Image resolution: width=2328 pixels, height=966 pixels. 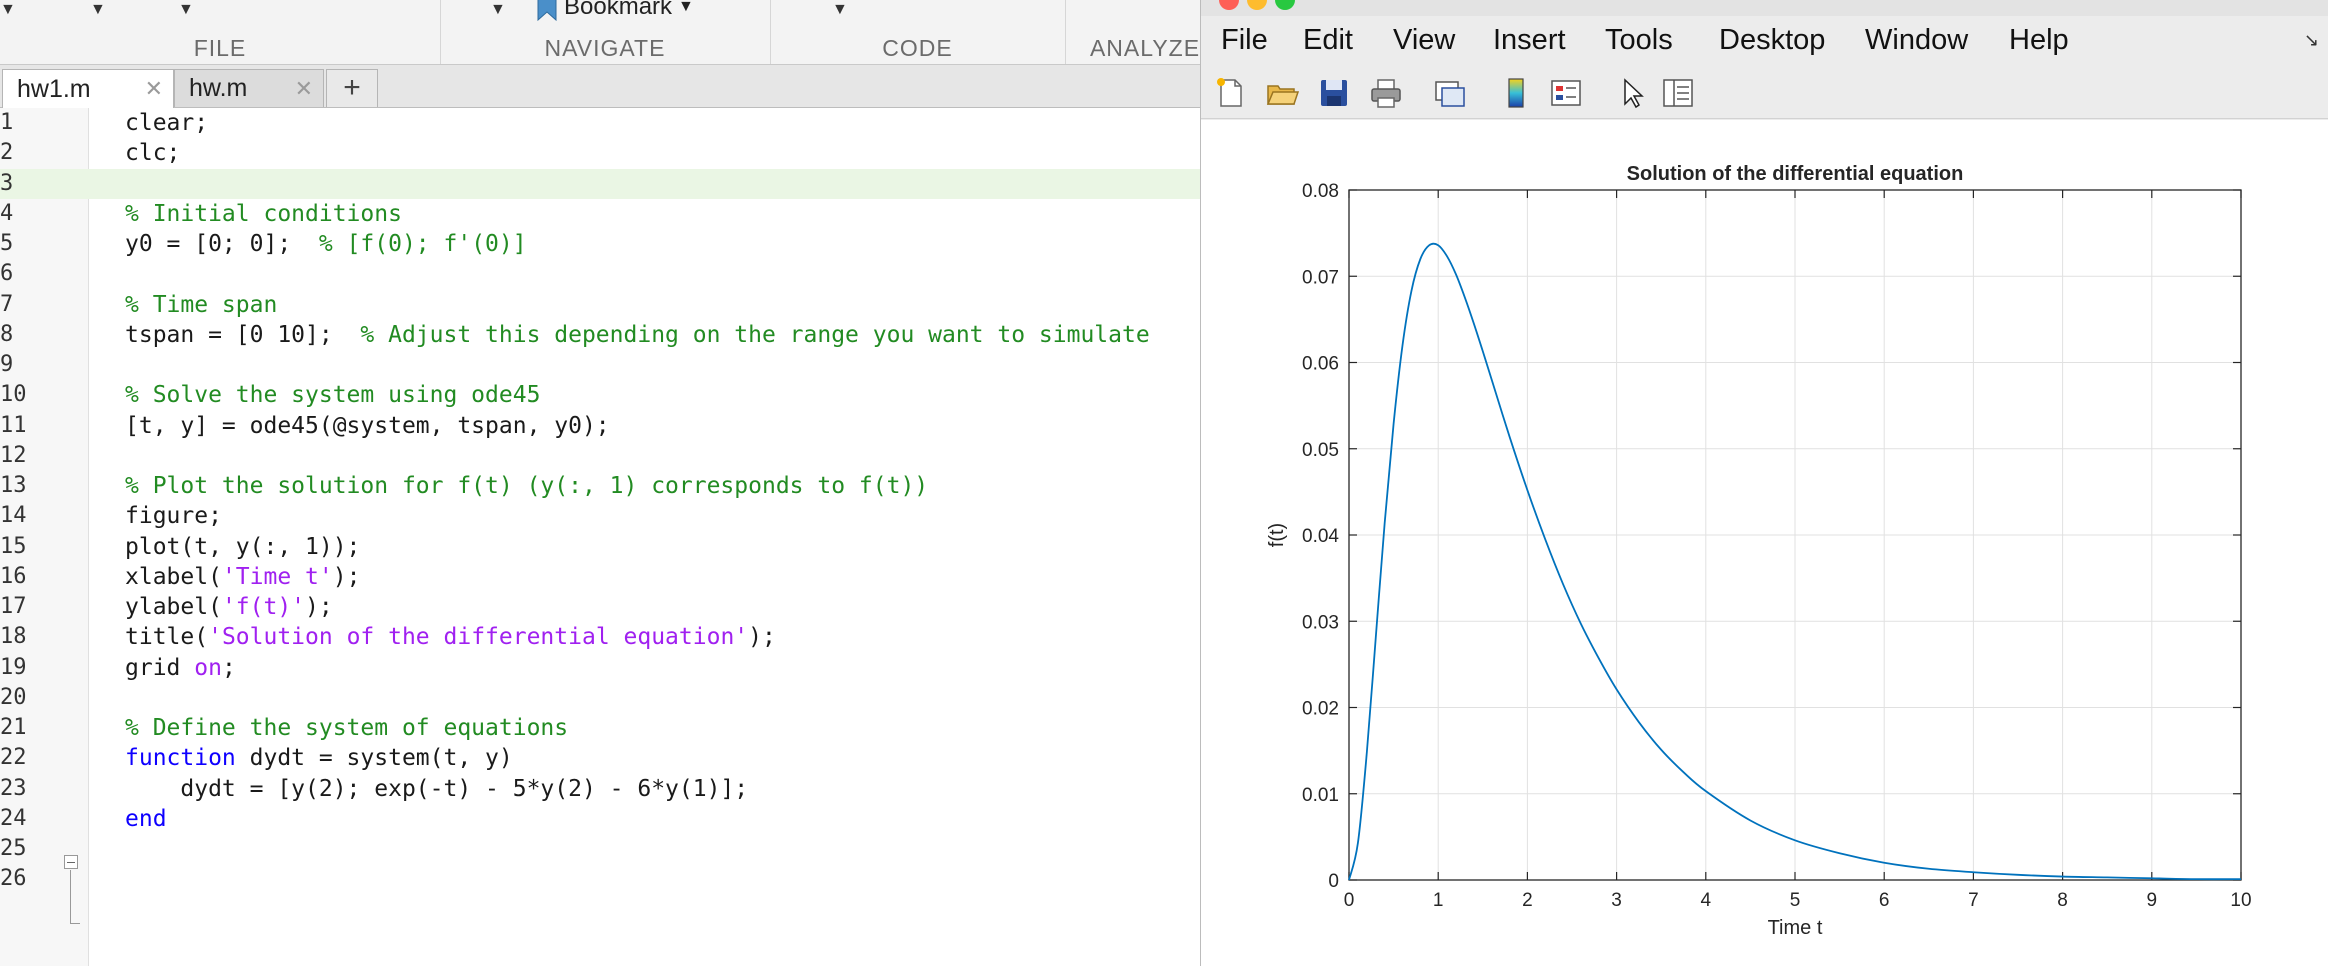 What do you see at coordinates (153, 153) in the screenshot?
I see `code-token-plain: clc;` at bounding box center [153, 153].